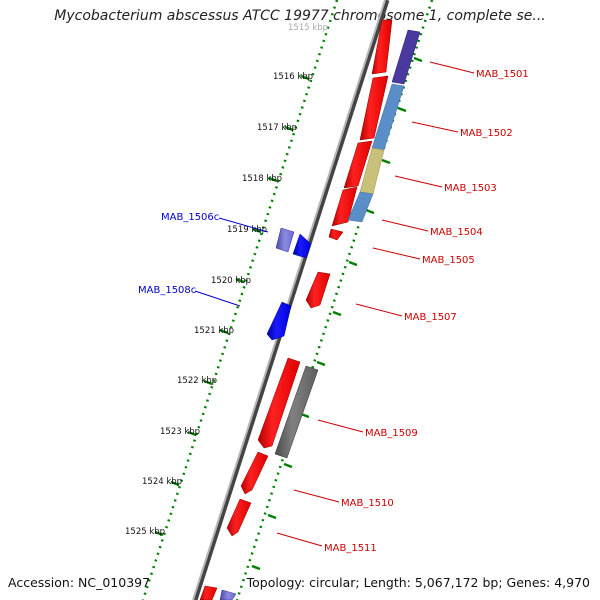 The image size is (600, 600). What do you see at coordinates (318, 290) in the screenshot?
I see `gene-mab-1507-feature` at bounding box center [318, 290].